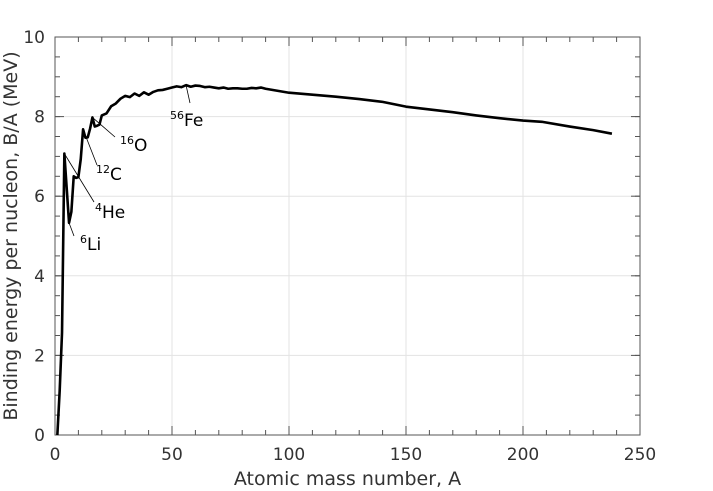 The width and height of the screenshot is (713, 491). I want to click on x-tick-label: 0, so click(55, 455).